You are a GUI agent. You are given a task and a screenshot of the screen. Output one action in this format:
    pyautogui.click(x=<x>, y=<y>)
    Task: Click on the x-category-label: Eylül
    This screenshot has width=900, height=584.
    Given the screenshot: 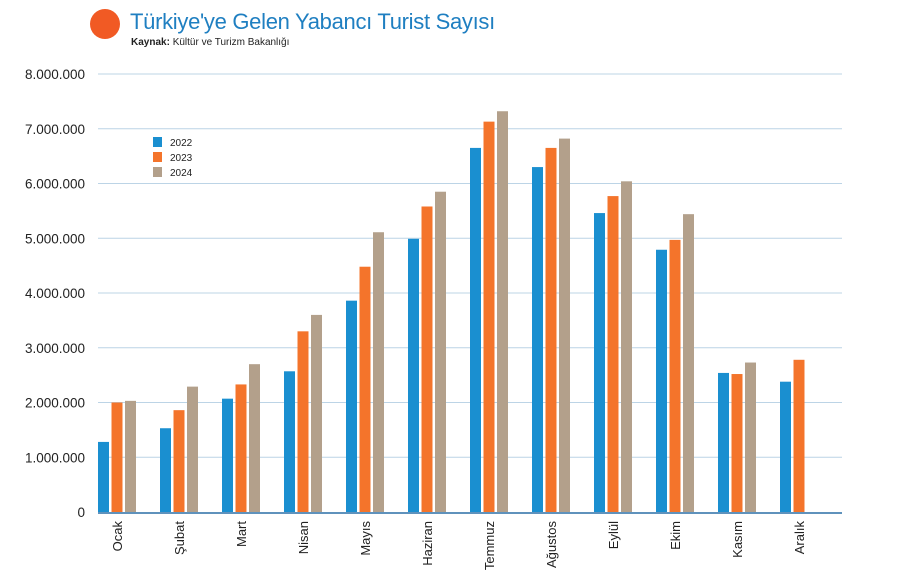 What is the action you would take?
    pyautogui.click(x=613, y=535)
    